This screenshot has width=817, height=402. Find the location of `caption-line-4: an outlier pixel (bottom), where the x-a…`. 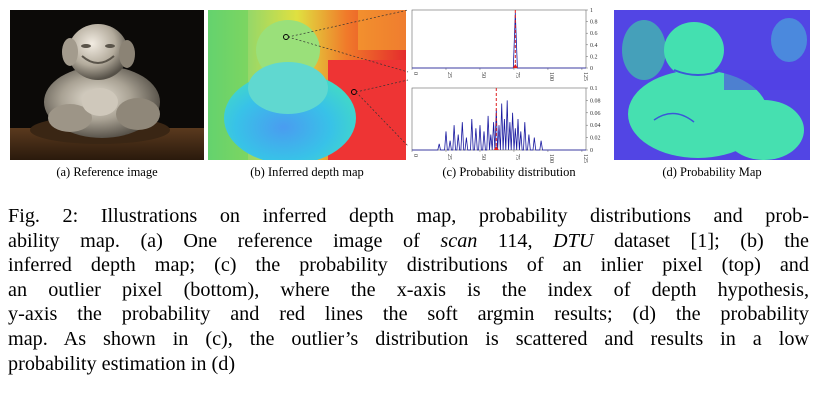

caption-line-4: an outlier pixel (bottom), where the x-a… is located at coordinates (408, 289).